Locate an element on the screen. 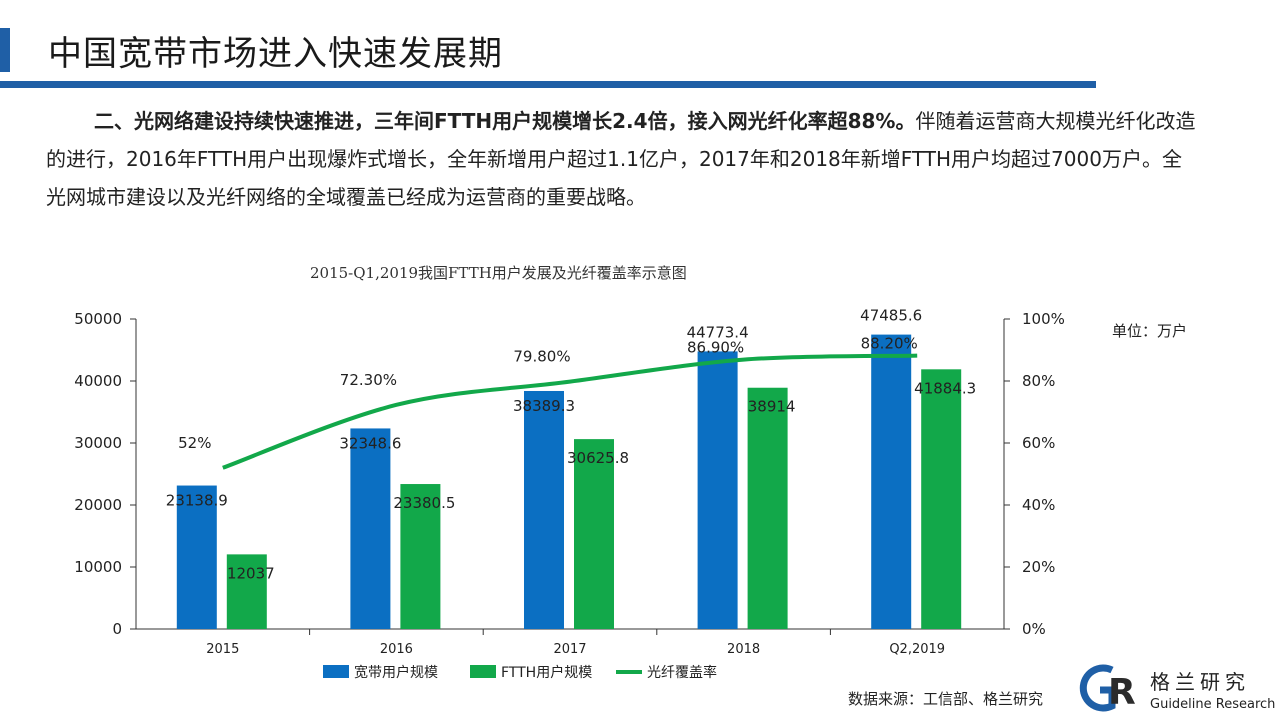 This screenshot has height=720, width=1280. svg-text: R is located at coordinates (1122, 692).